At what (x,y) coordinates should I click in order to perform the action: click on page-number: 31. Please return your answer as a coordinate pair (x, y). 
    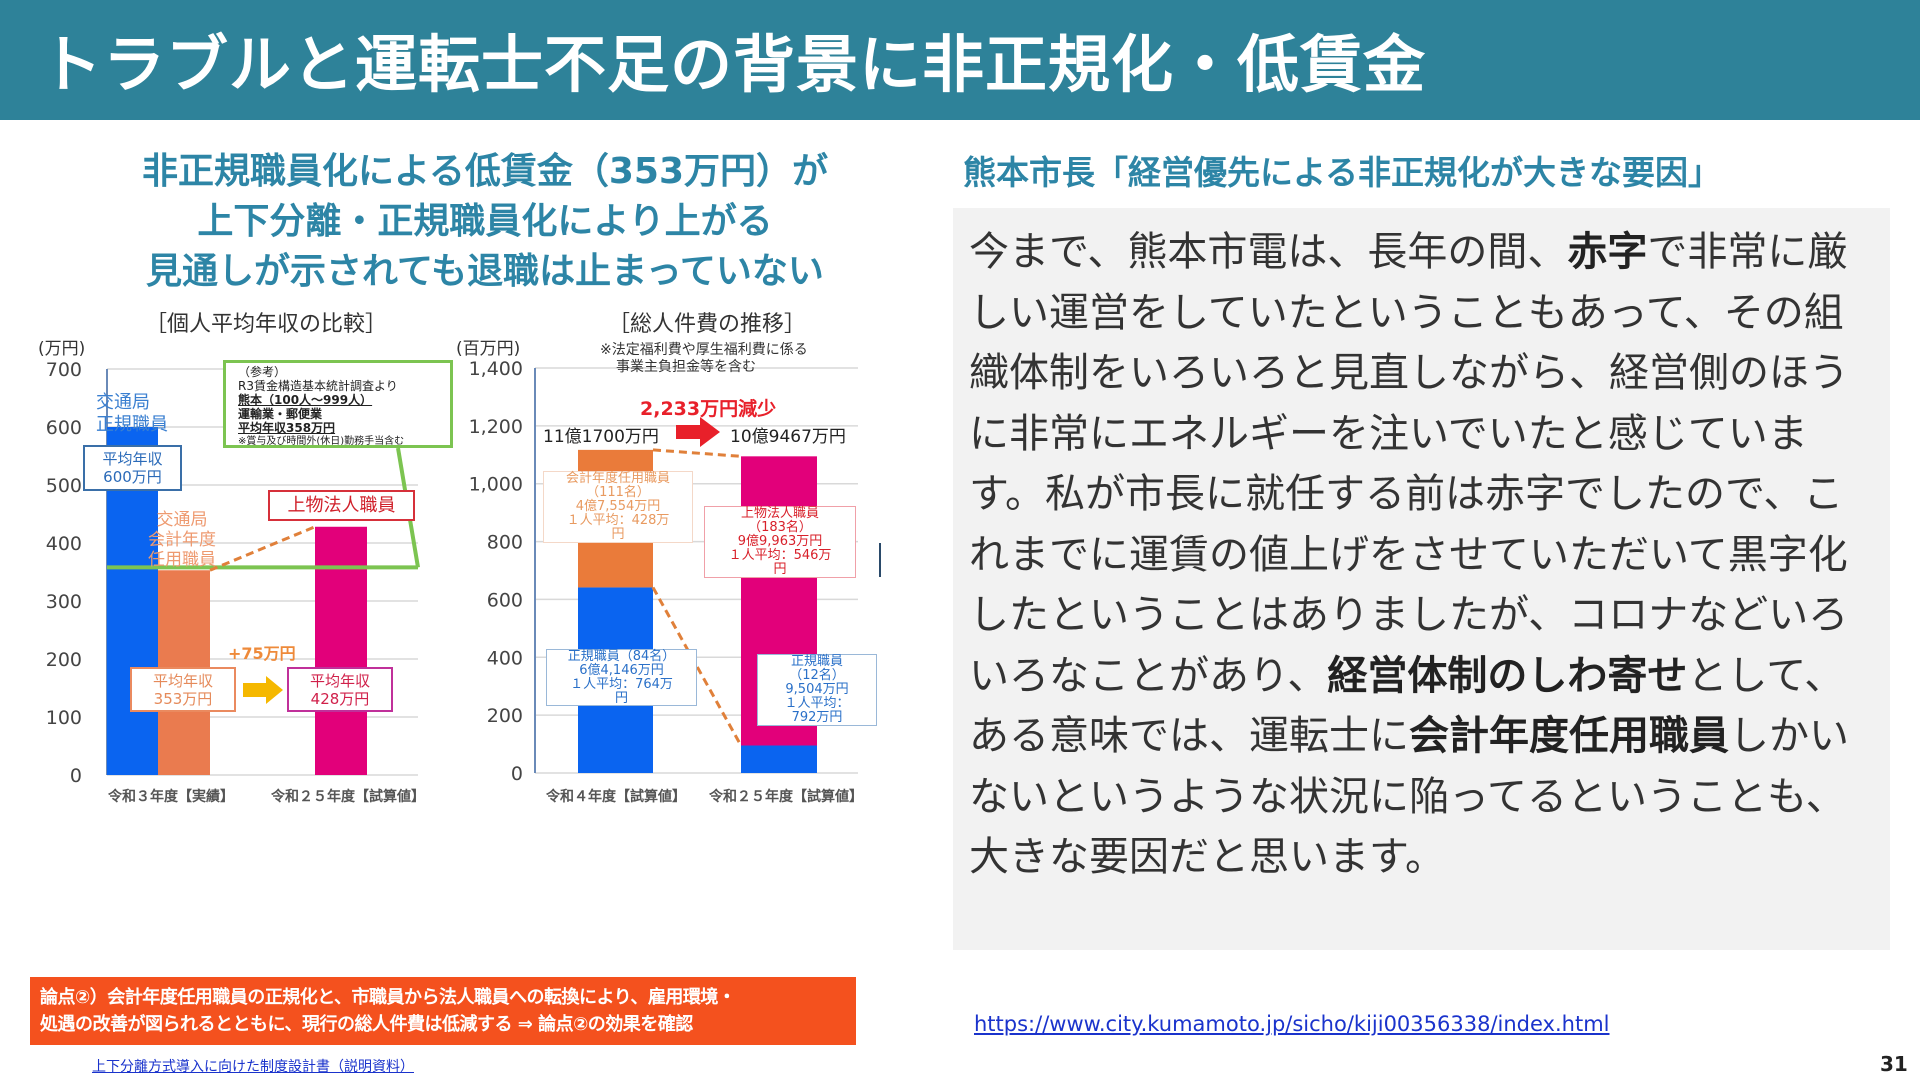
    Looking at the image, I should click on (1894, 1064).